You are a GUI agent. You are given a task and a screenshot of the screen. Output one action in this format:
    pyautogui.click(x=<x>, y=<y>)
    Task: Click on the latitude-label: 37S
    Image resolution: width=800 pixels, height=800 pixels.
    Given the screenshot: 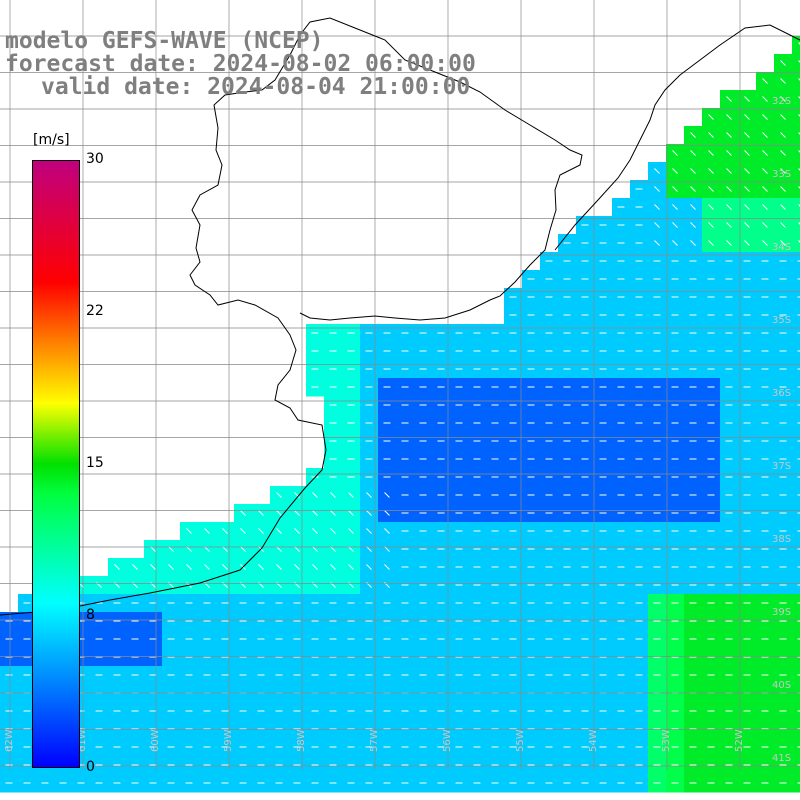 What is the action you would take?
    pyautogui.click(x=781, y=466)
    